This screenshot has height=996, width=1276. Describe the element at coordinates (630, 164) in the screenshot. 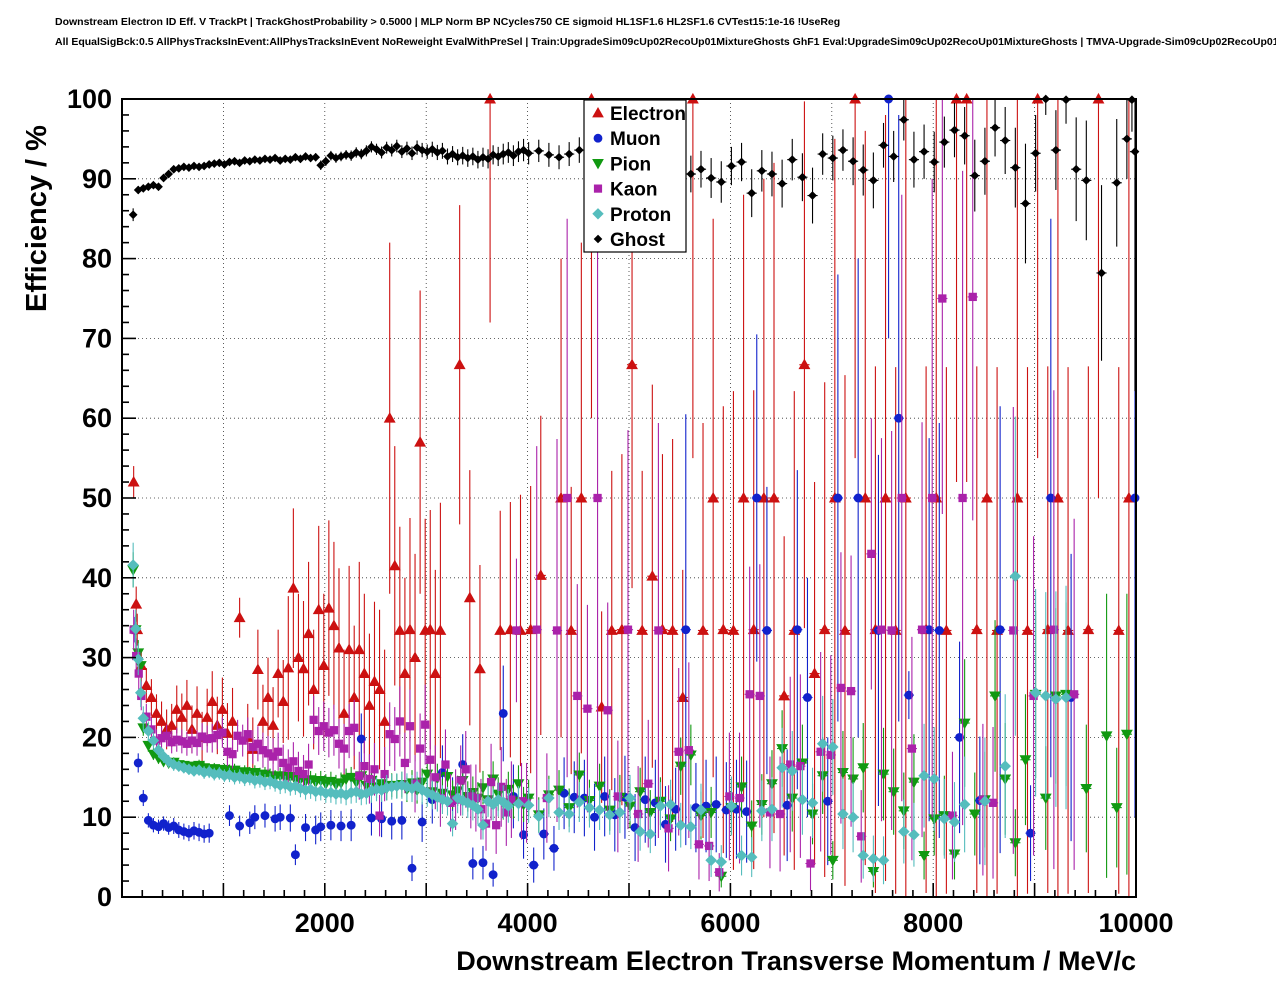

I see `svg-text: Pion` at that location.